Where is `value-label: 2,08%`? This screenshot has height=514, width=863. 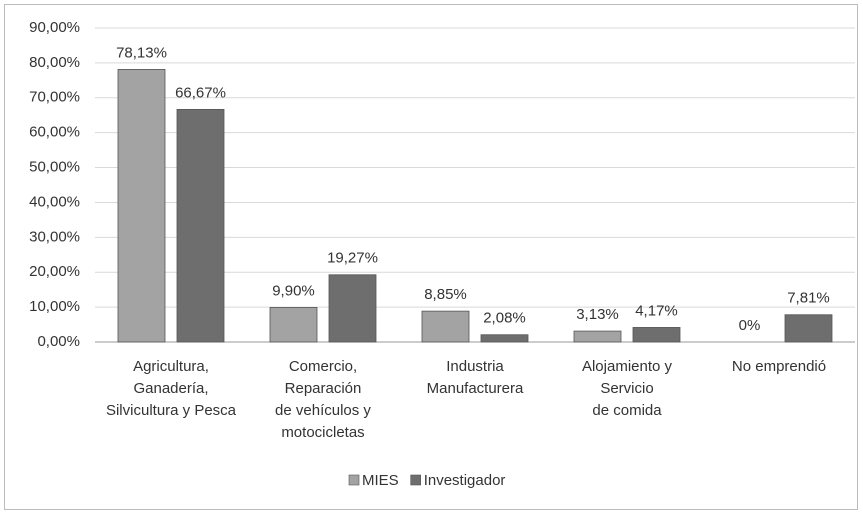
value-label: 2,08% is located at coordinates (504, 318).